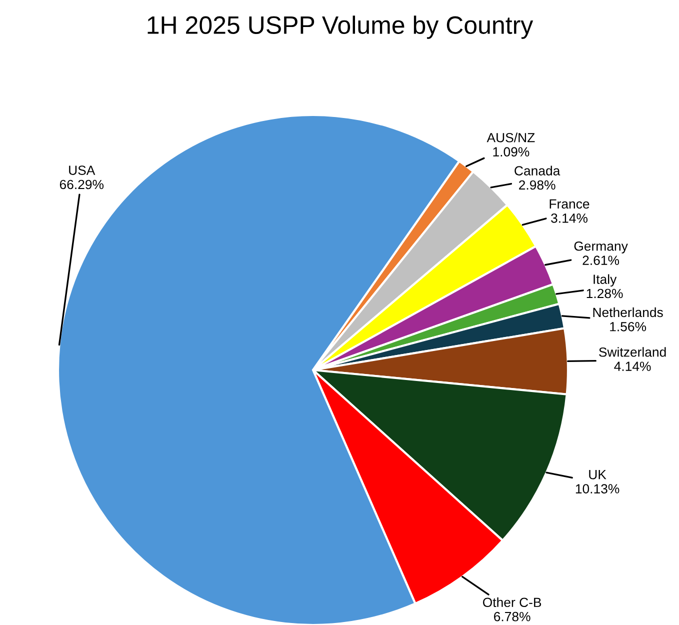  I want to click on slice-label: UK, so click(597, 475).